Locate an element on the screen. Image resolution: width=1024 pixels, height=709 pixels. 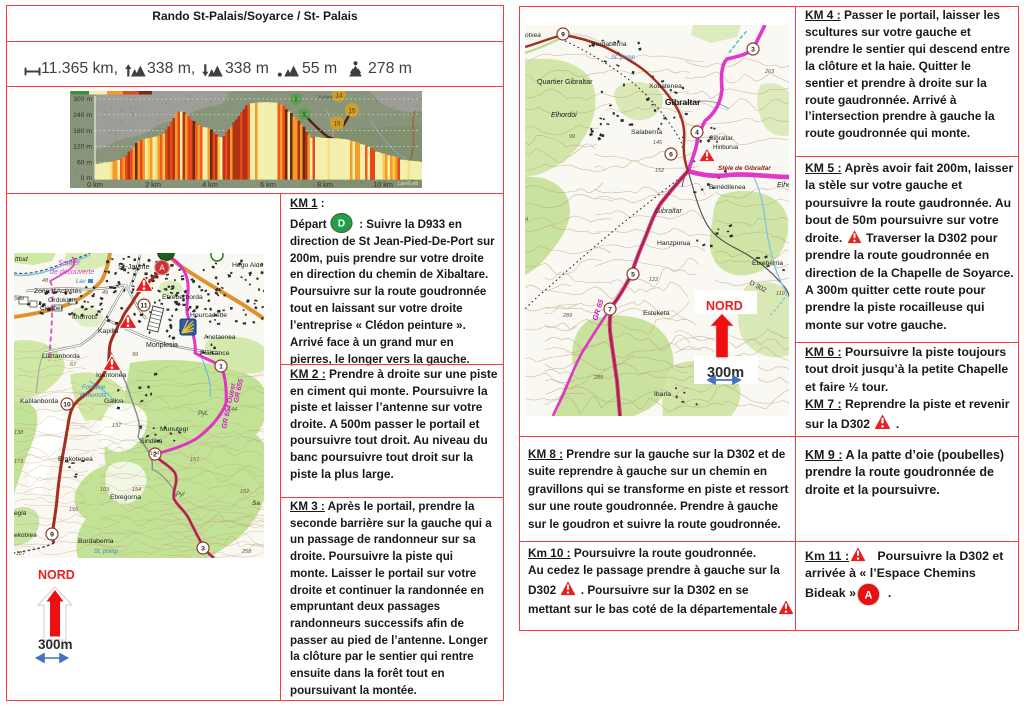
svg-text: d'Ithorrots is located at coordinates (93, 396).